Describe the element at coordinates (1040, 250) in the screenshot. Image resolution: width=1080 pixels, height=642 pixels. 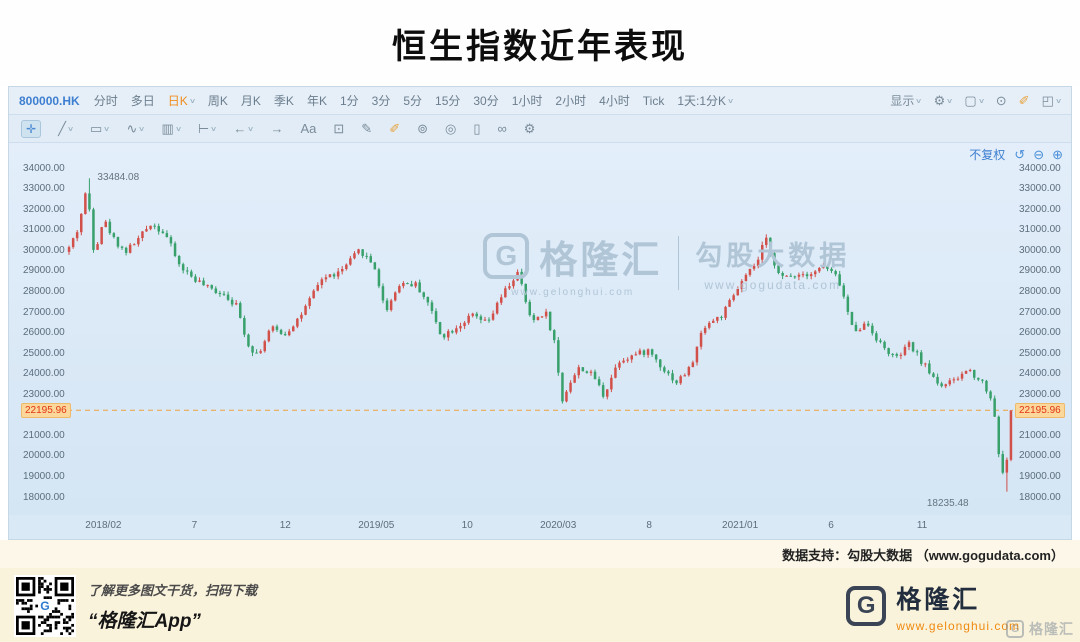
I see `y-tick-label: 30000.00` at that location.